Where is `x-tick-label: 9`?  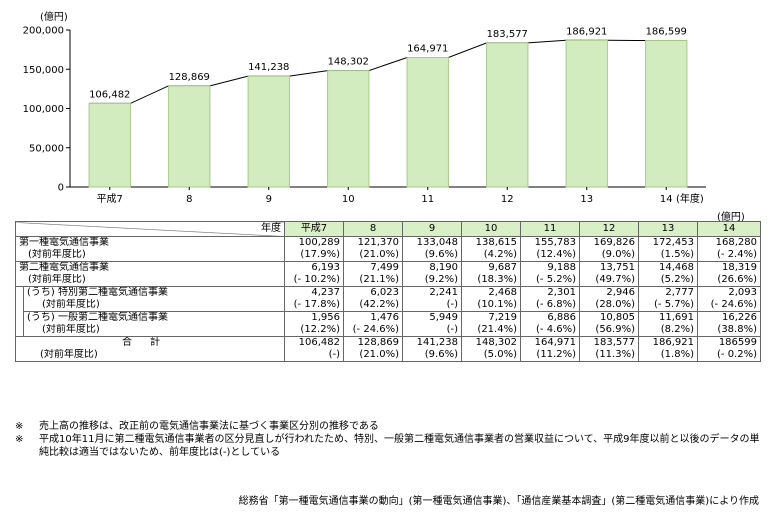
x-tick-label: 9 is located at coordinates (269, 199).